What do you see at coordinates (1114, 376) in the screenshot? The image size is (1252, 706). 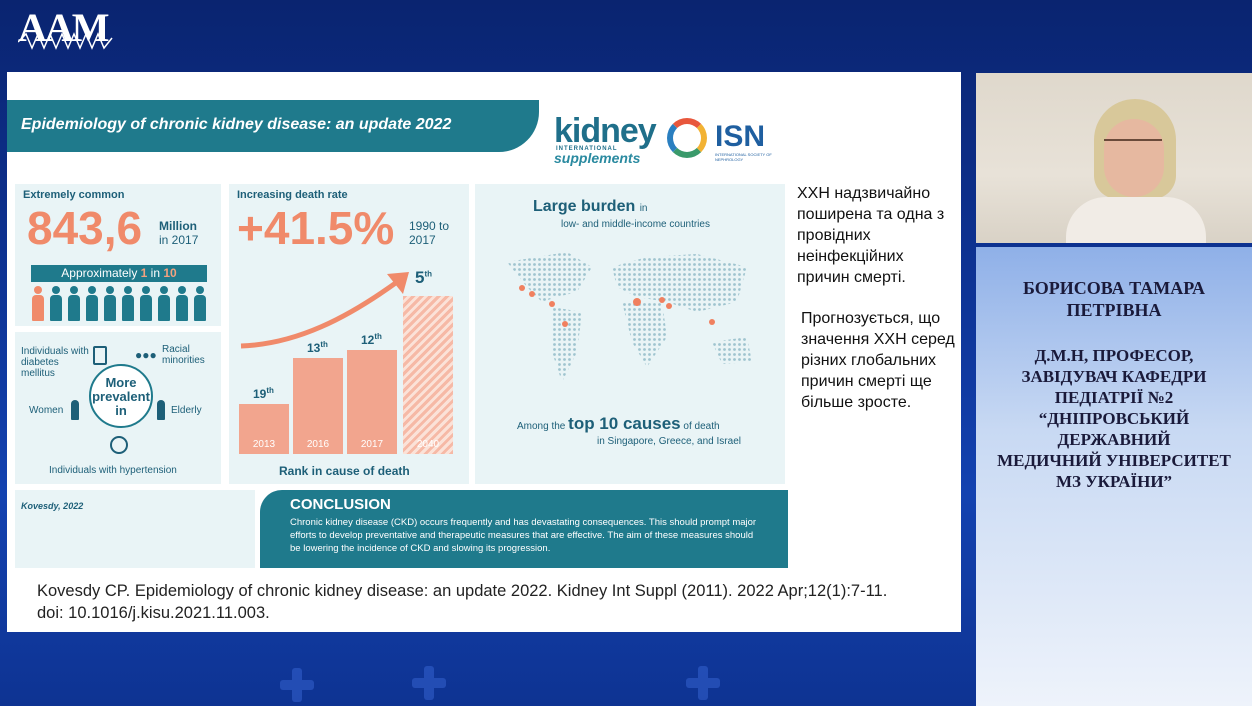 I see `speaker-title-line: ЗАВІДУВАЧ КАФЕДРИ` at bounding box center [1114, 376].